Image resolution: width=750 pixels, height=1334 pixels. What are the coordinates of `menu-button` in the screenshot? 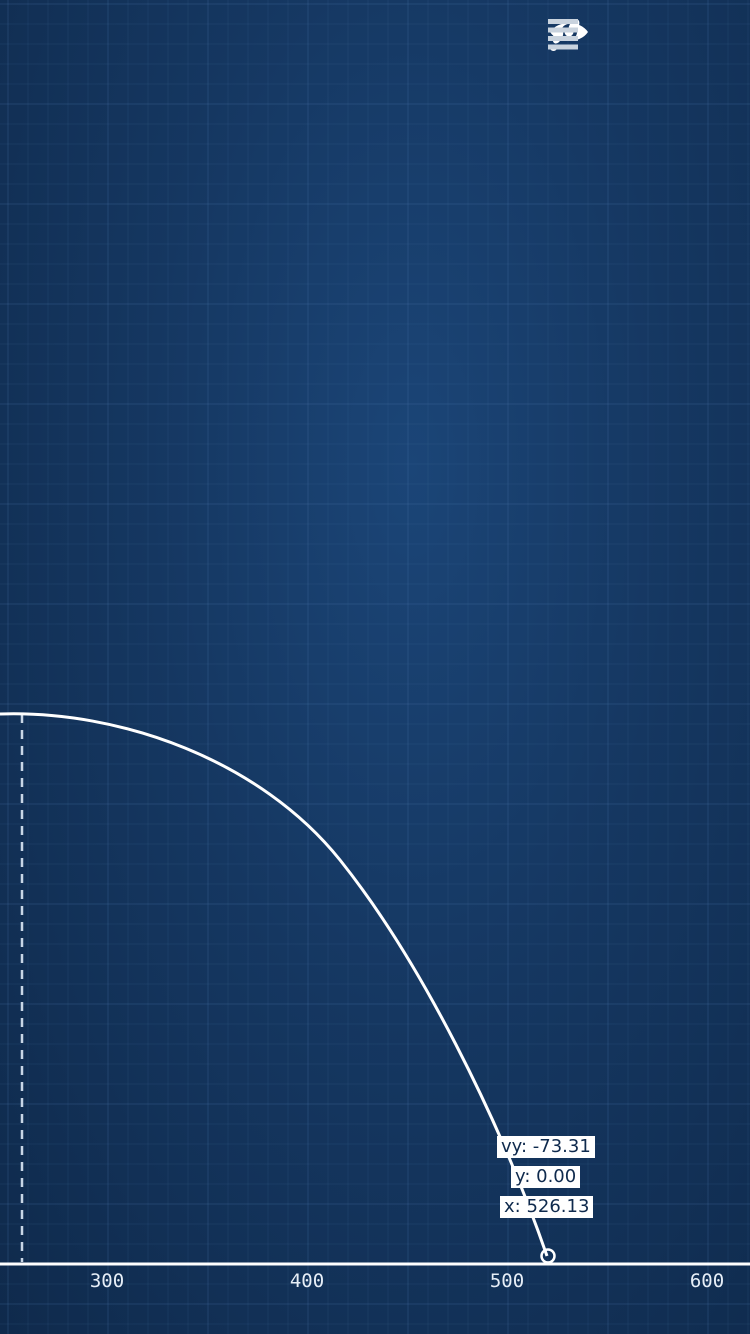 It's located at (636, 40).